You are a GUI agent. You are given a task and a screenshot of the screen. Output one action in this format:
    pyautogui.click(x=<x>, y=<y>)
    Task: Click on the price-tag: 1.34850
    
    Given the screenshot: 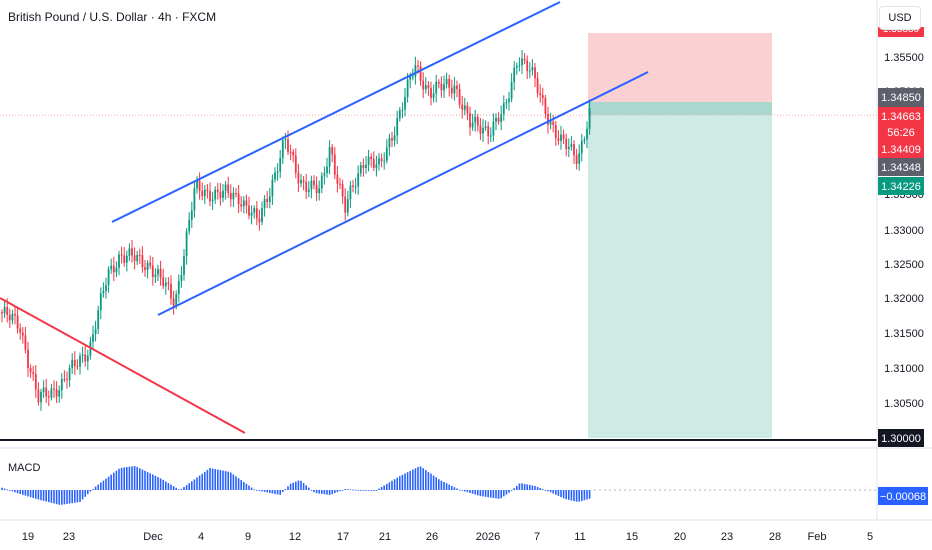 What is the action you would take?
    pyautogui.click(x=901, y=98)
    